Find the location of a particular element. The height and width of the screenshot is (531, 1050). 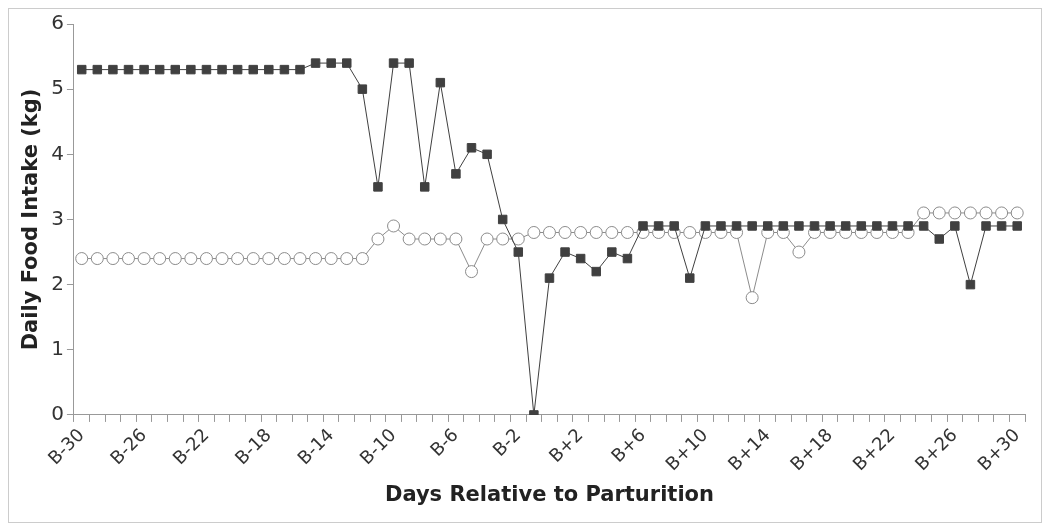

y-tick-label: 1 is located at coordinates (57, 347).